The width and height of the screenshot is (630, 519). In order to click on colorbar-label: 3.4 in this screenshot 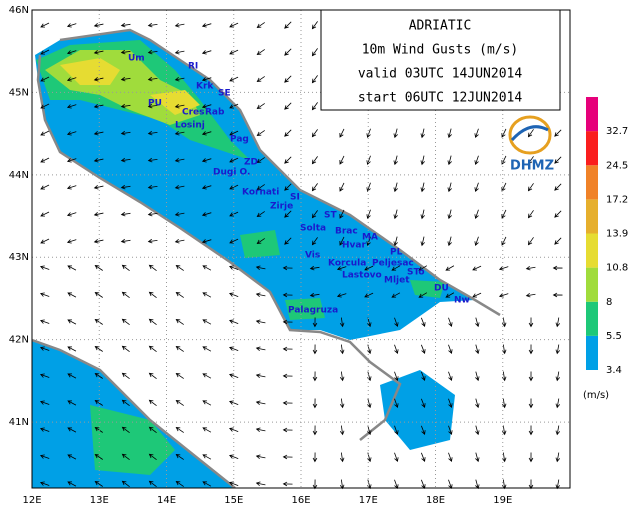, I will do `click(614, 370)`.